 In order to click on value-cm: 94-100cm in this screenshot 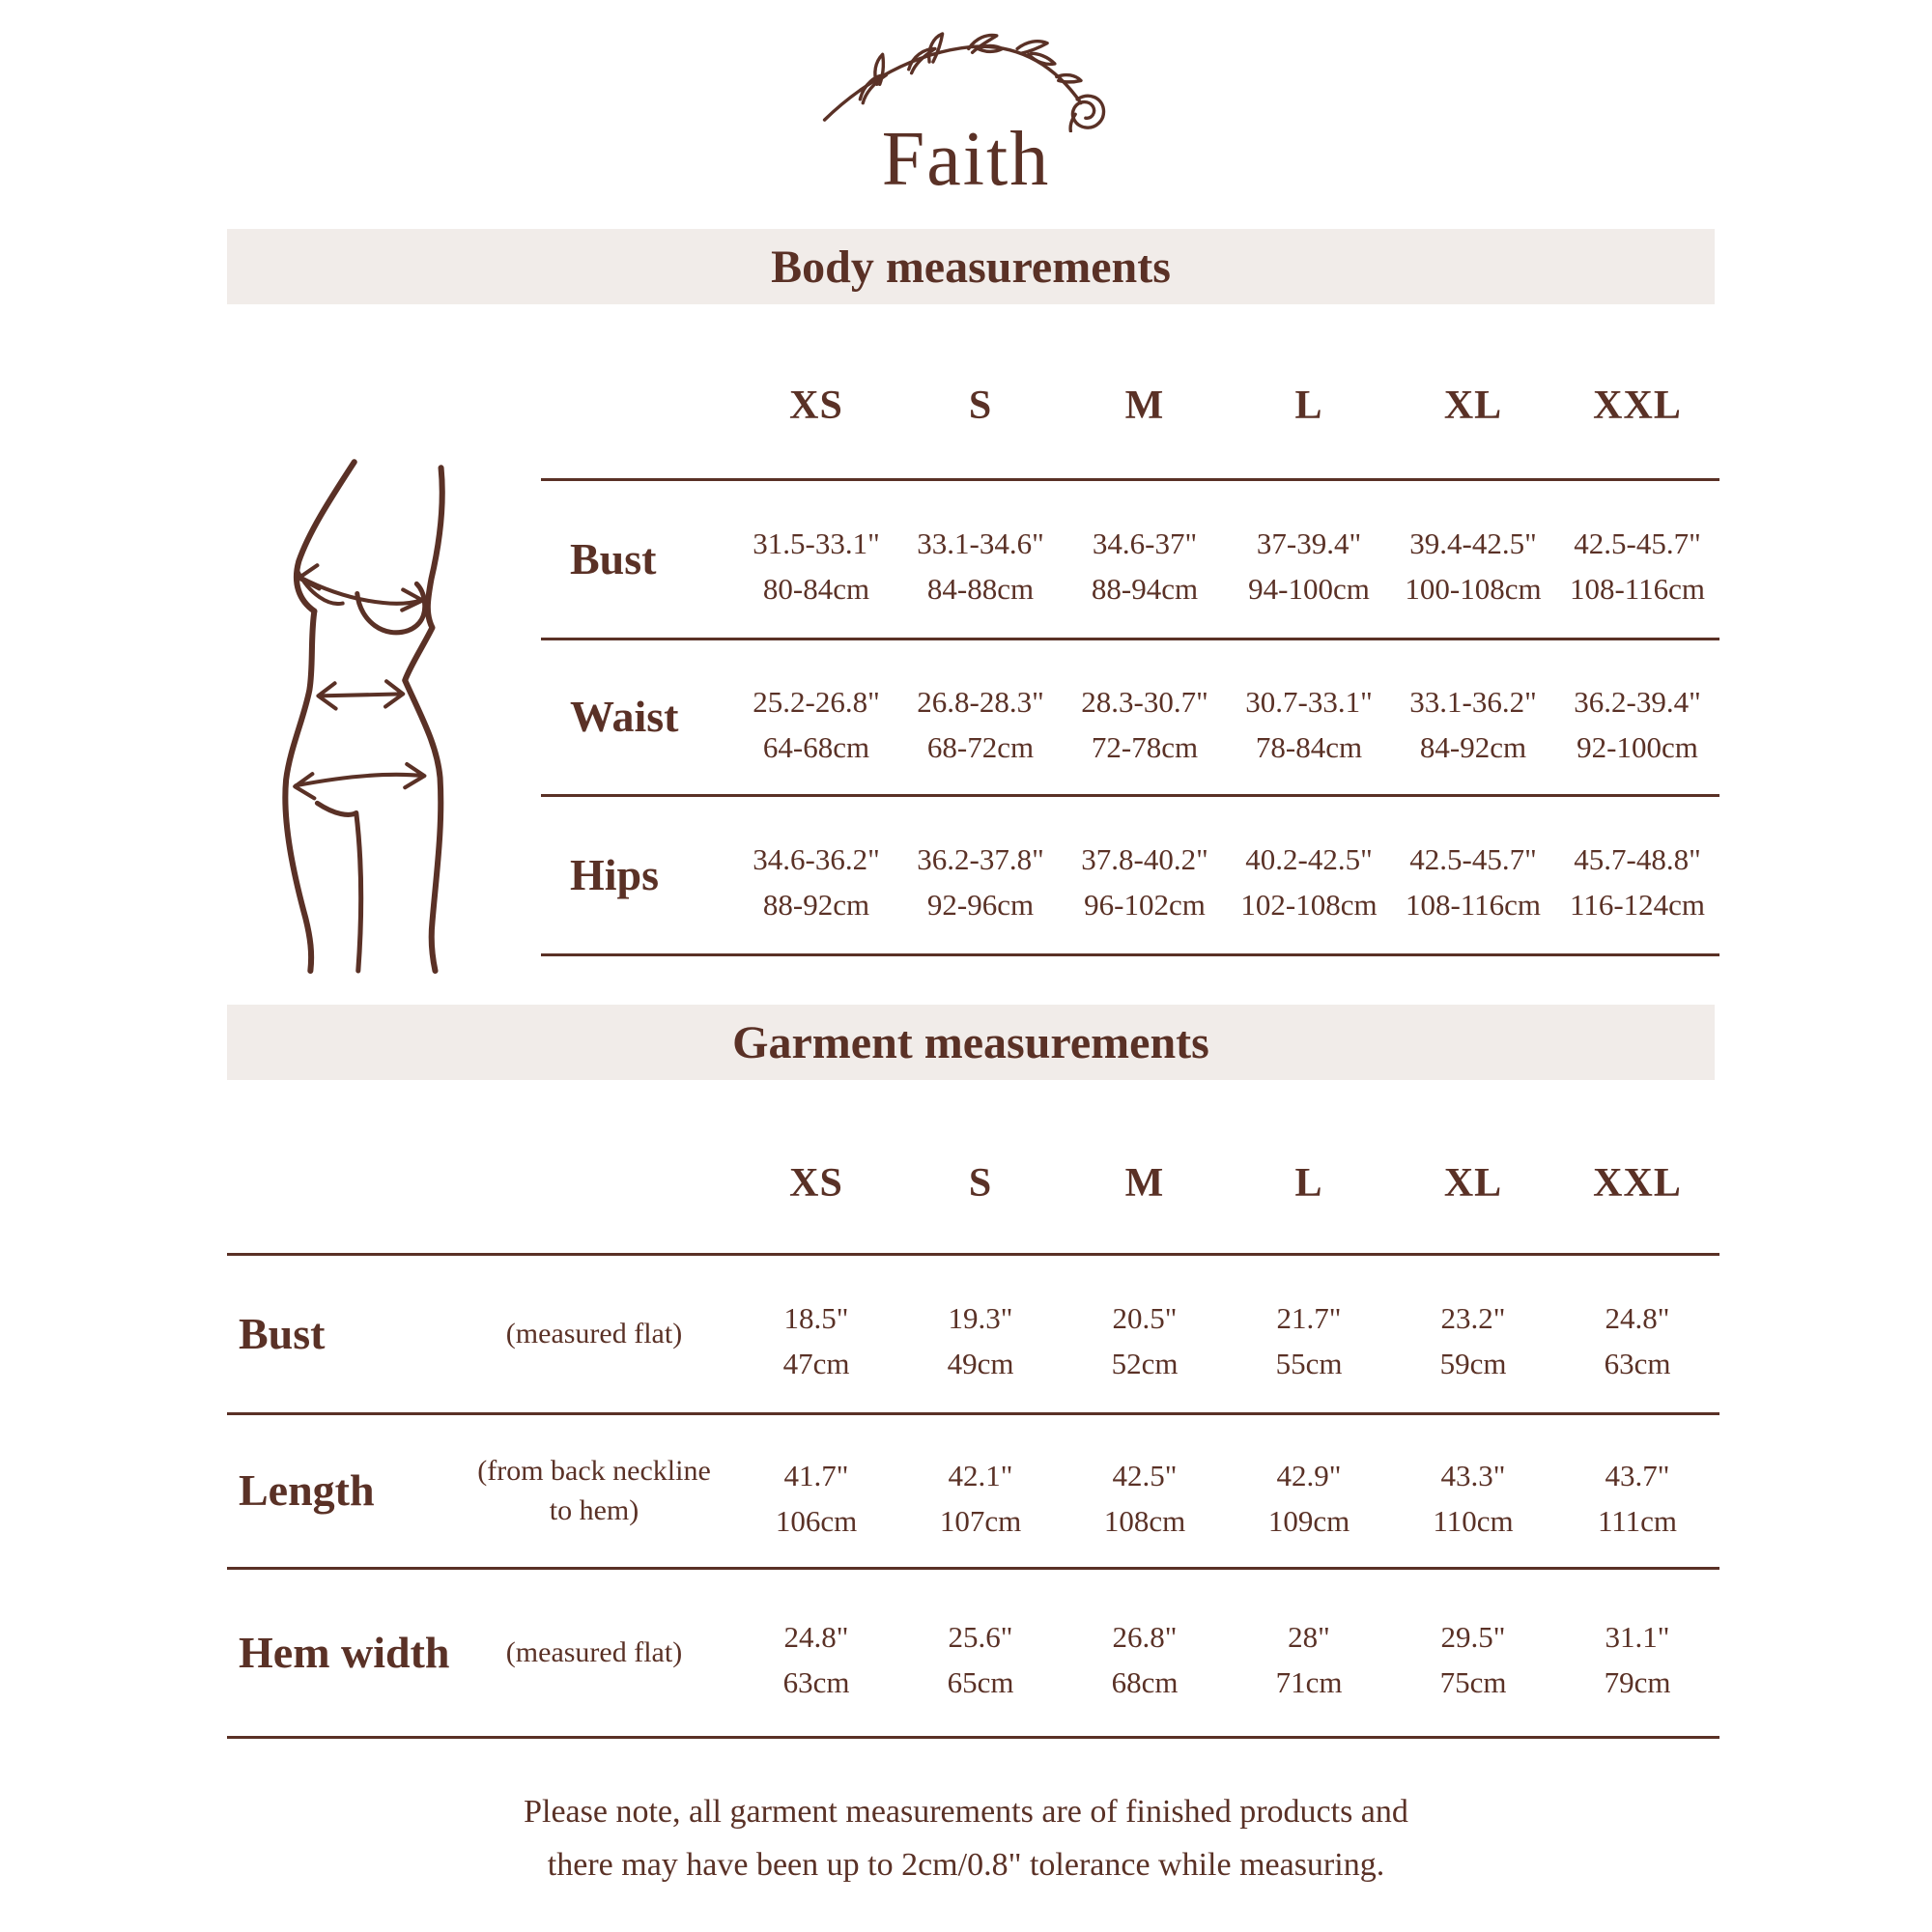, I will do `click(1309, 589)`.